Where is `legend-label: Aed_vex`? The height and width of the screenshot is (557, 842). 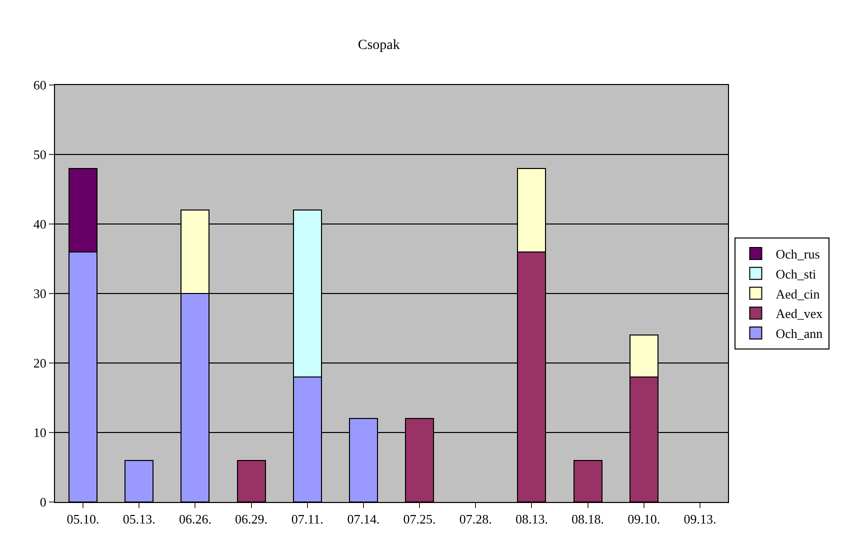
legend-label: Aed_vex is located at coordinates (800, 314).